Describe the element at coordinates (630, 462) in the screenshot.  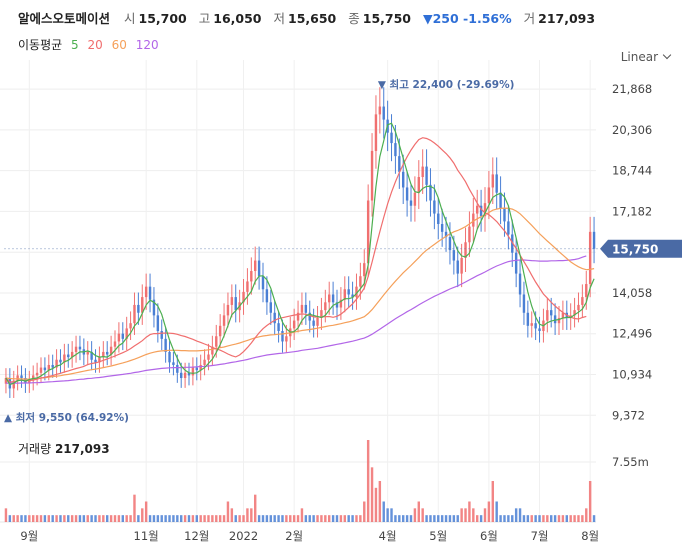
I see `volume-tick-label: 7.55m` at that location.